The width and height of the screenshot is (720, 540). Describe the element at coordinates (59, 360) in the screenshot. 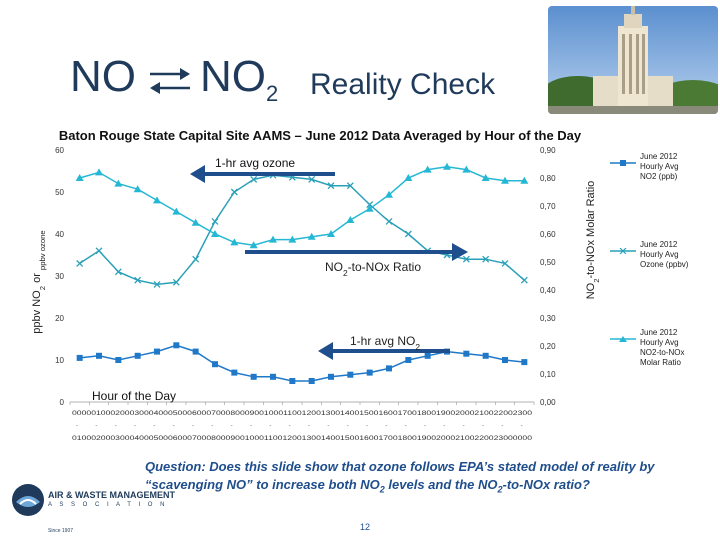

I see `y-left-tick-label: 10` at that location.